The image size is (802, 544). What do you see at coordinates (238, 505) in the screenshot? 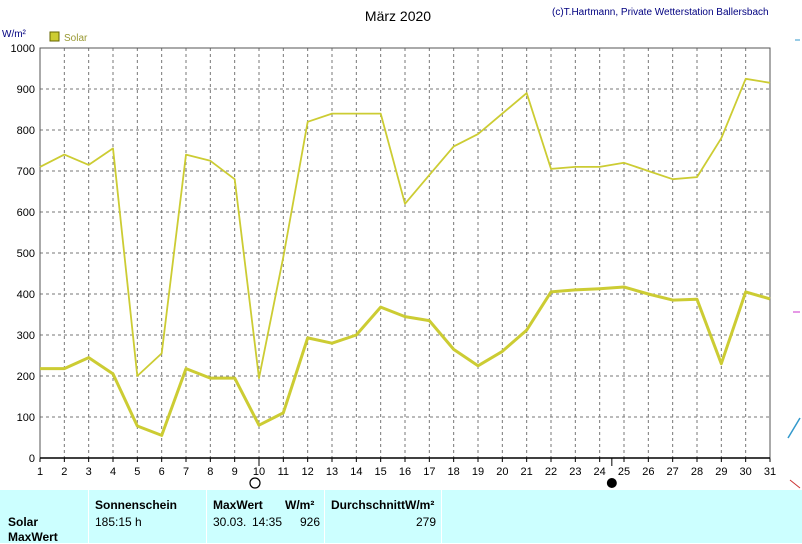
I see `maxwert-header: MaxWert` at bounding box center [238, 505].